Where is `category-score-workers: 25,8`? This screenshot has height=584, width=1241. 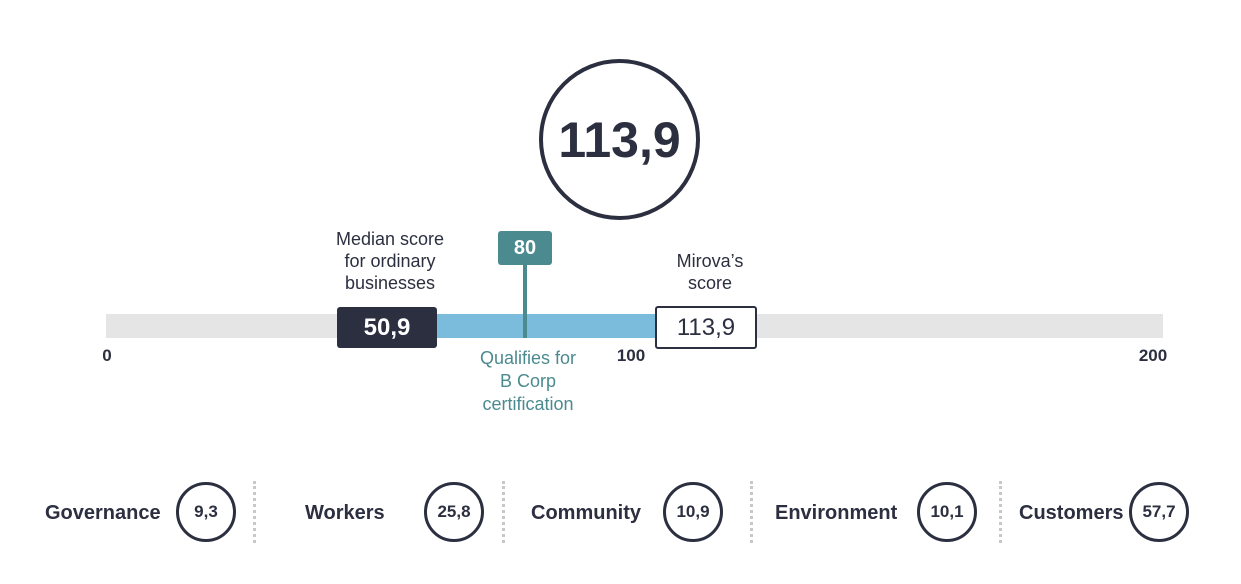
category-score-workers: 25,8 is located at coordinates (454, 512).